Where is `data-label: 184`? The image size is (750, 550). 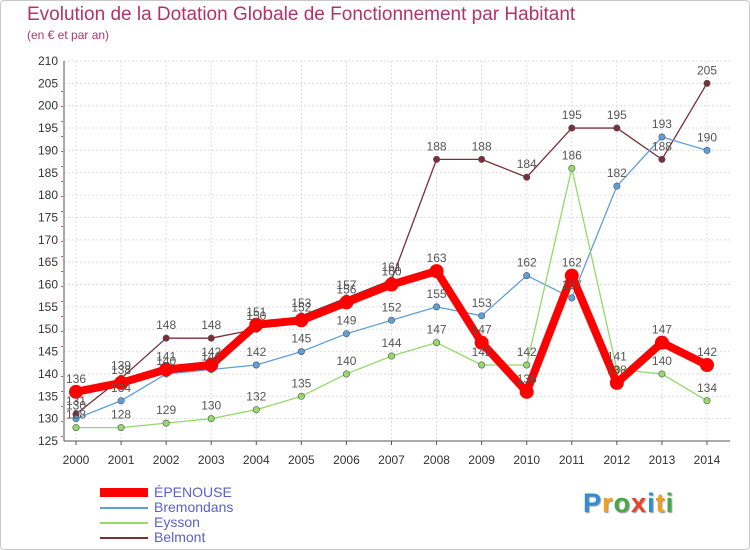 data-label: 184 is located at coordinates (527, 164).